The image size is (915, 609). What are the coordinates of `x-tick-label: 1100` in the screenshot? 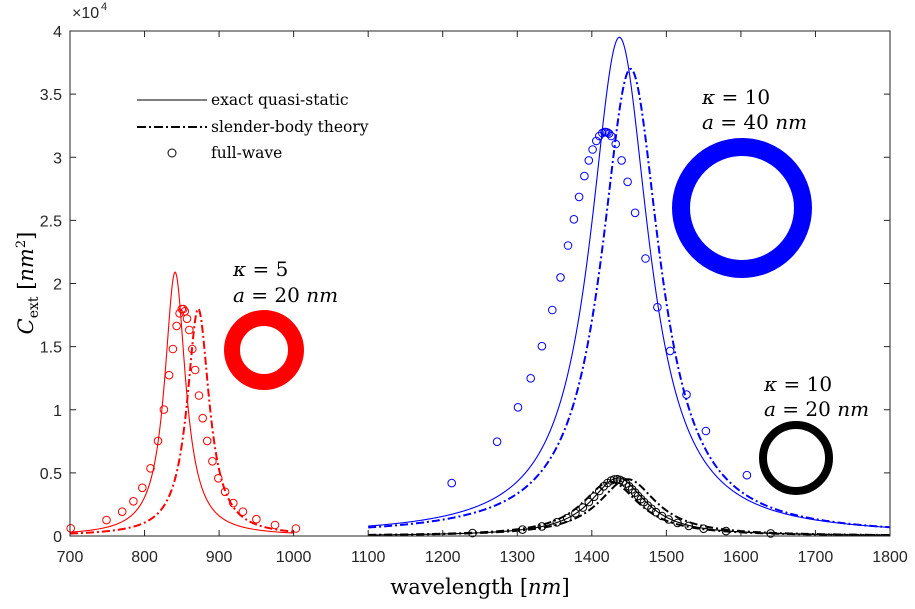 It's located at (368, 557).